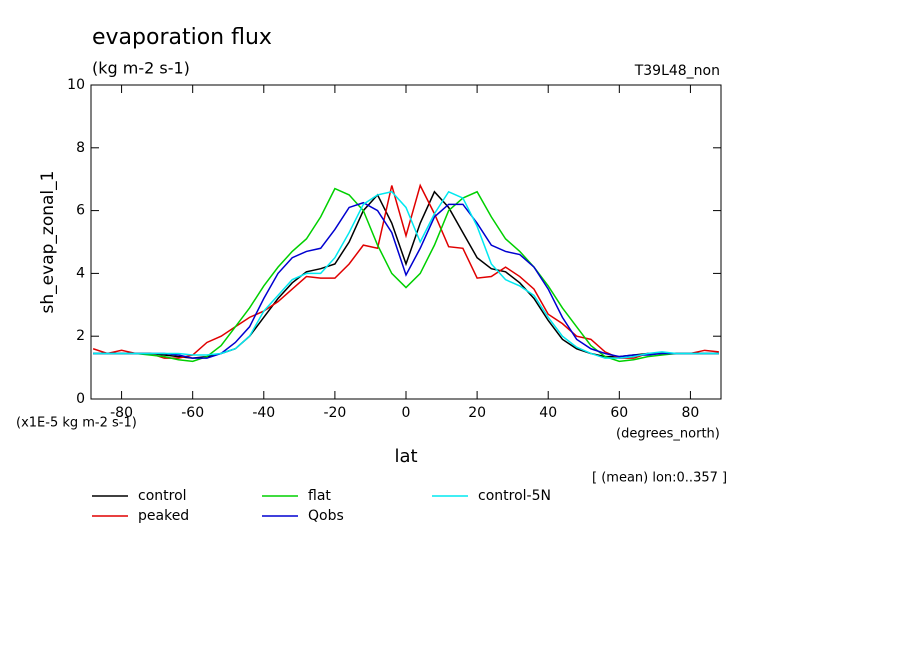 Image resolution: width=904 pixels, height=654 pixels. What do you see at coordinates (326, 516) in the screenshot?
I see `legend-label: Qobs` at bounding box center [326, 516].